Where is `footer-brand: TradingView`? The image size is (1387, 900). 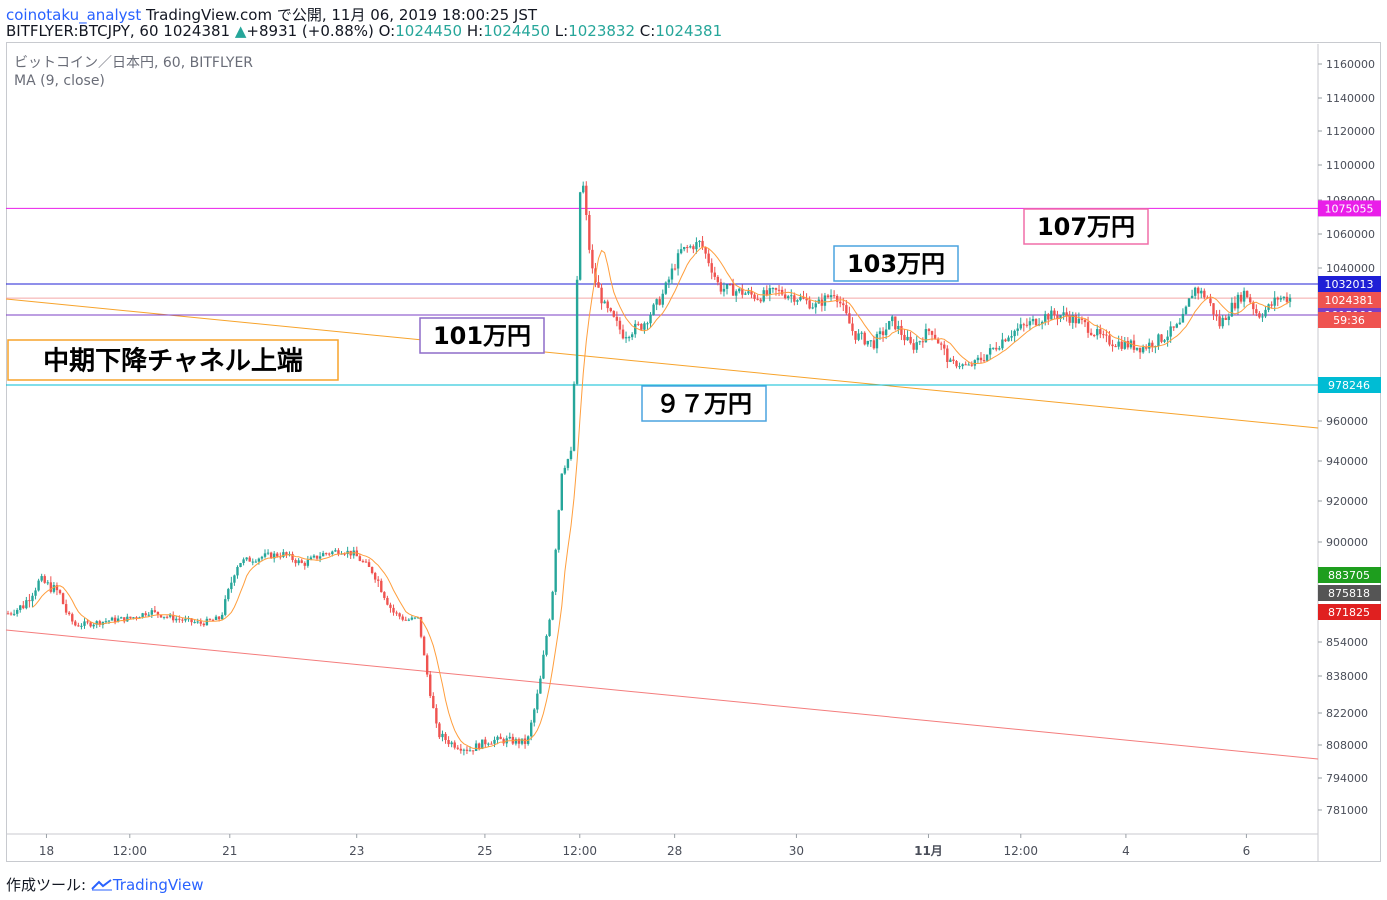 footer-brand: TradingView is located at coordinates (158, 885).